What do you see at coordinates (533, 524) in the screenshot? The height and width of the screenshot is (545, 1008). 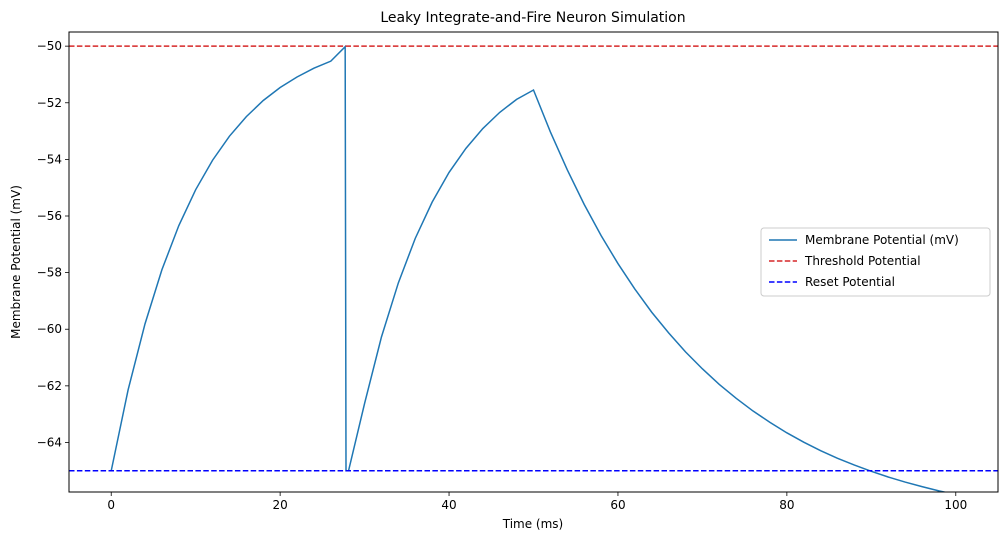 I see `x-axis-label: Time (ms)` at bounding box center [533, 524].